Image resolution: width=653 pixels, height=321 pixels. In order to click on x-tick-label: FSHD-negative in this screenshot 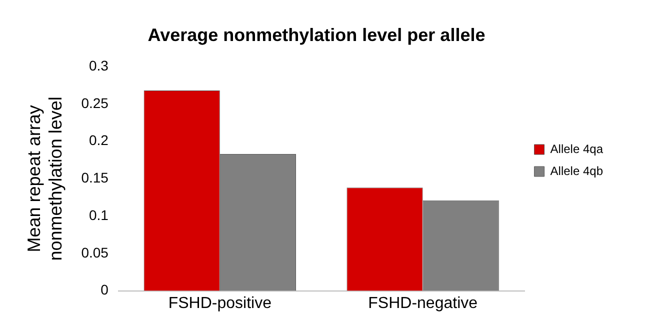, I will do `click(423, 303)`.